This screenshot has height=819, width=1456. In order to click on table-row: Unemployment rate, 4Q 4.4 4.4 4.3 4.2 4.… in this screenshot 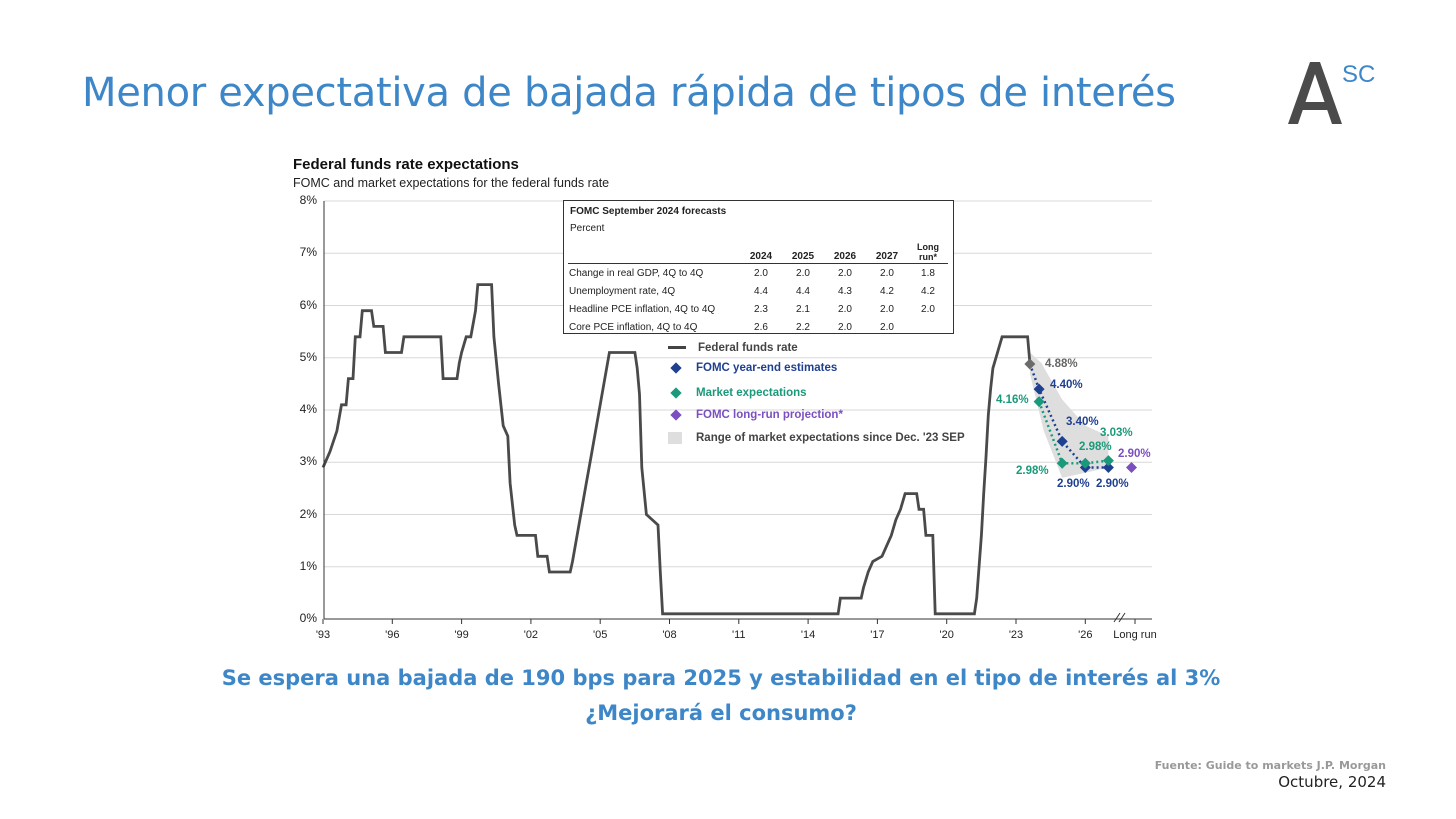, I will do `click(758, 291)`.